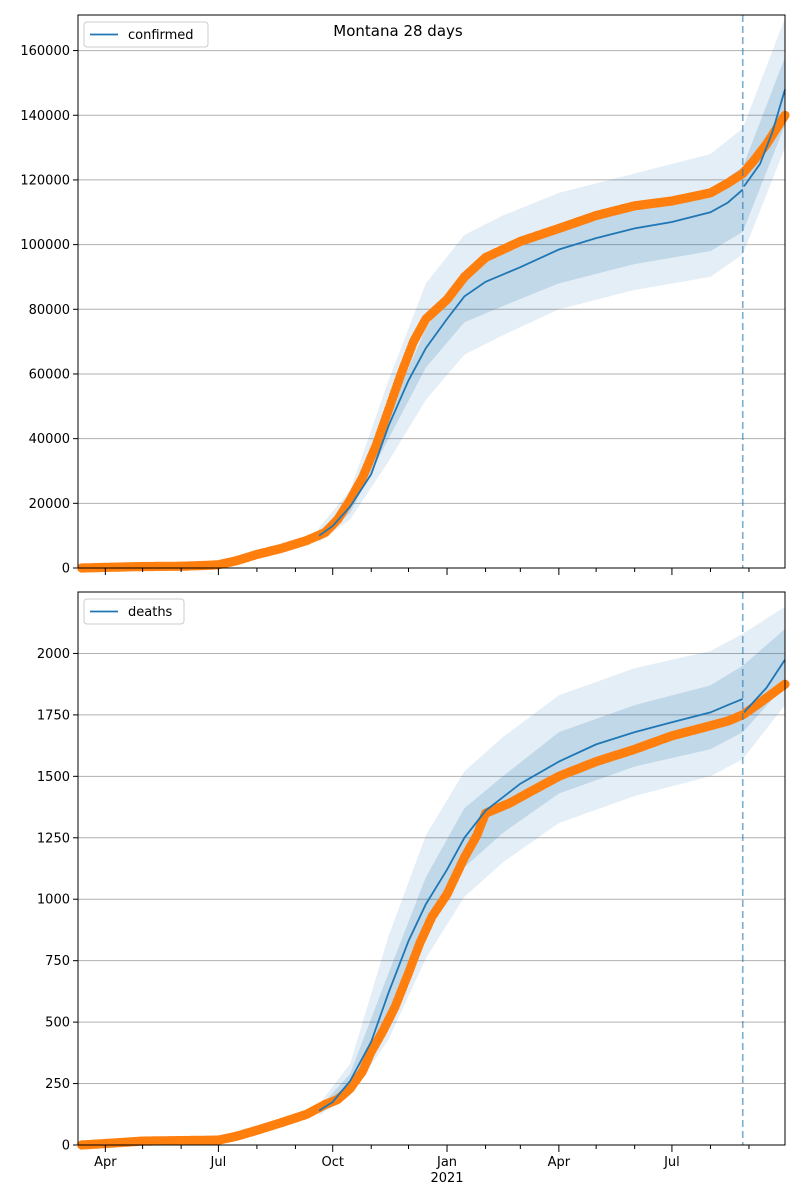 This screenshot has height=1200, width=800. I want to click on y-tick-label: 1000, so click(53, 900).